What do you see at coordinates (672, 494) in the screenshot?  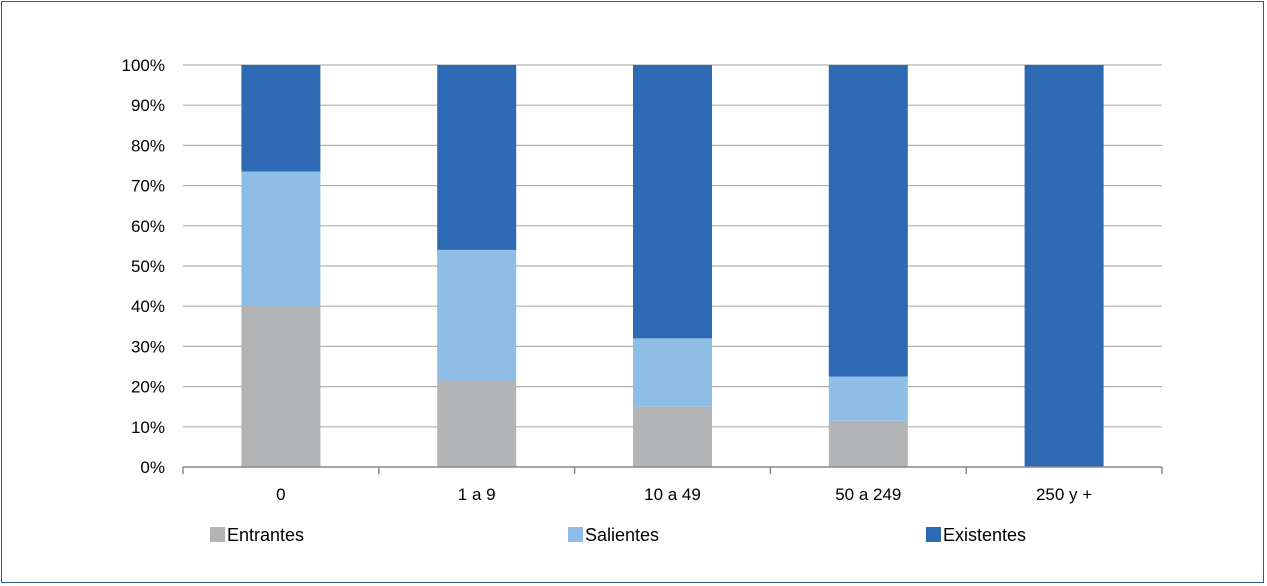 I see `x-tick-label: 10 a 49` at bounding box center [672, 494].